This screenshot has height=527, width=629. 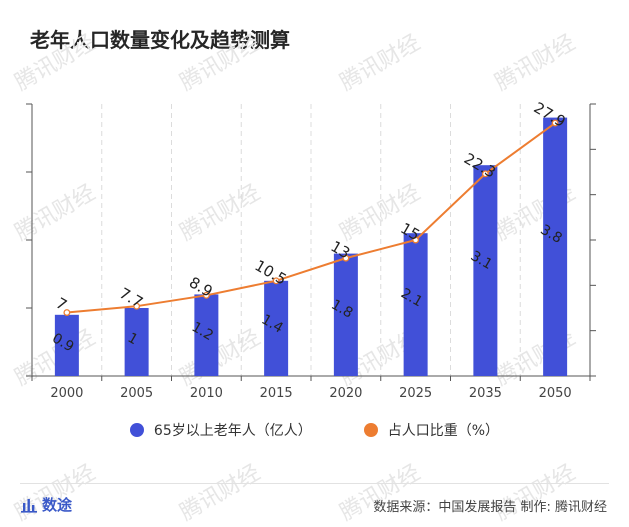 I want to click on legend: 65岁以上老年人（亿人） 占人口比重（%）, so click(x=314, y=430).